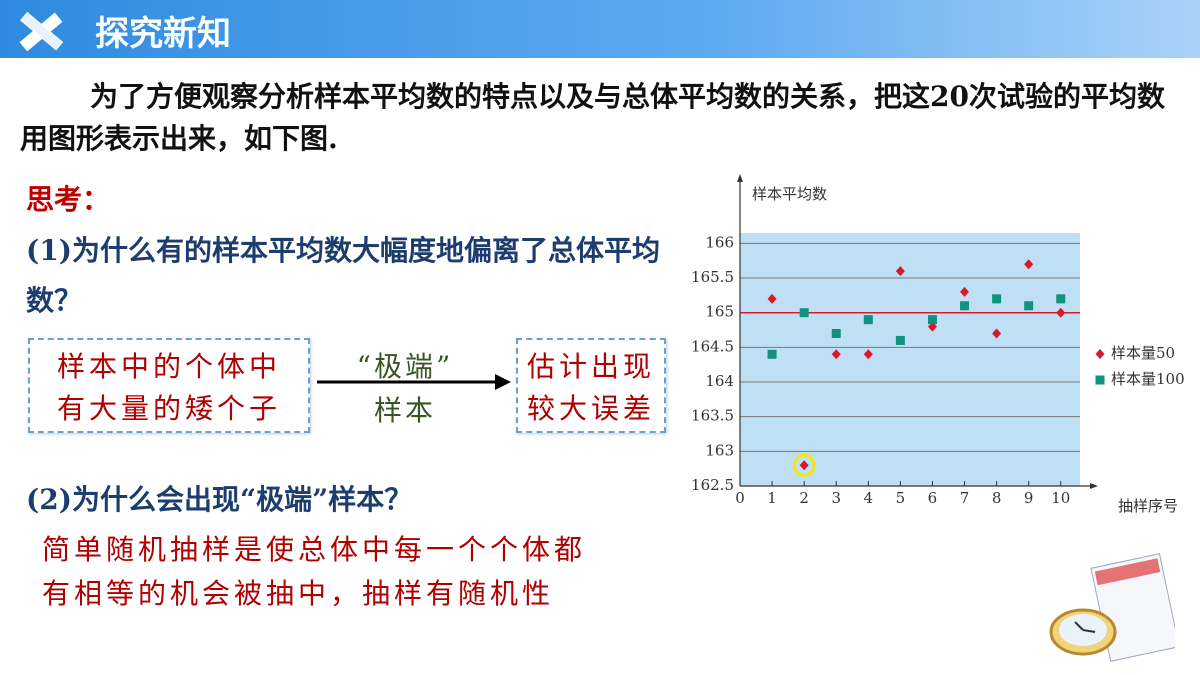  I want to click on y-axis-arrow, so click(740, 178).